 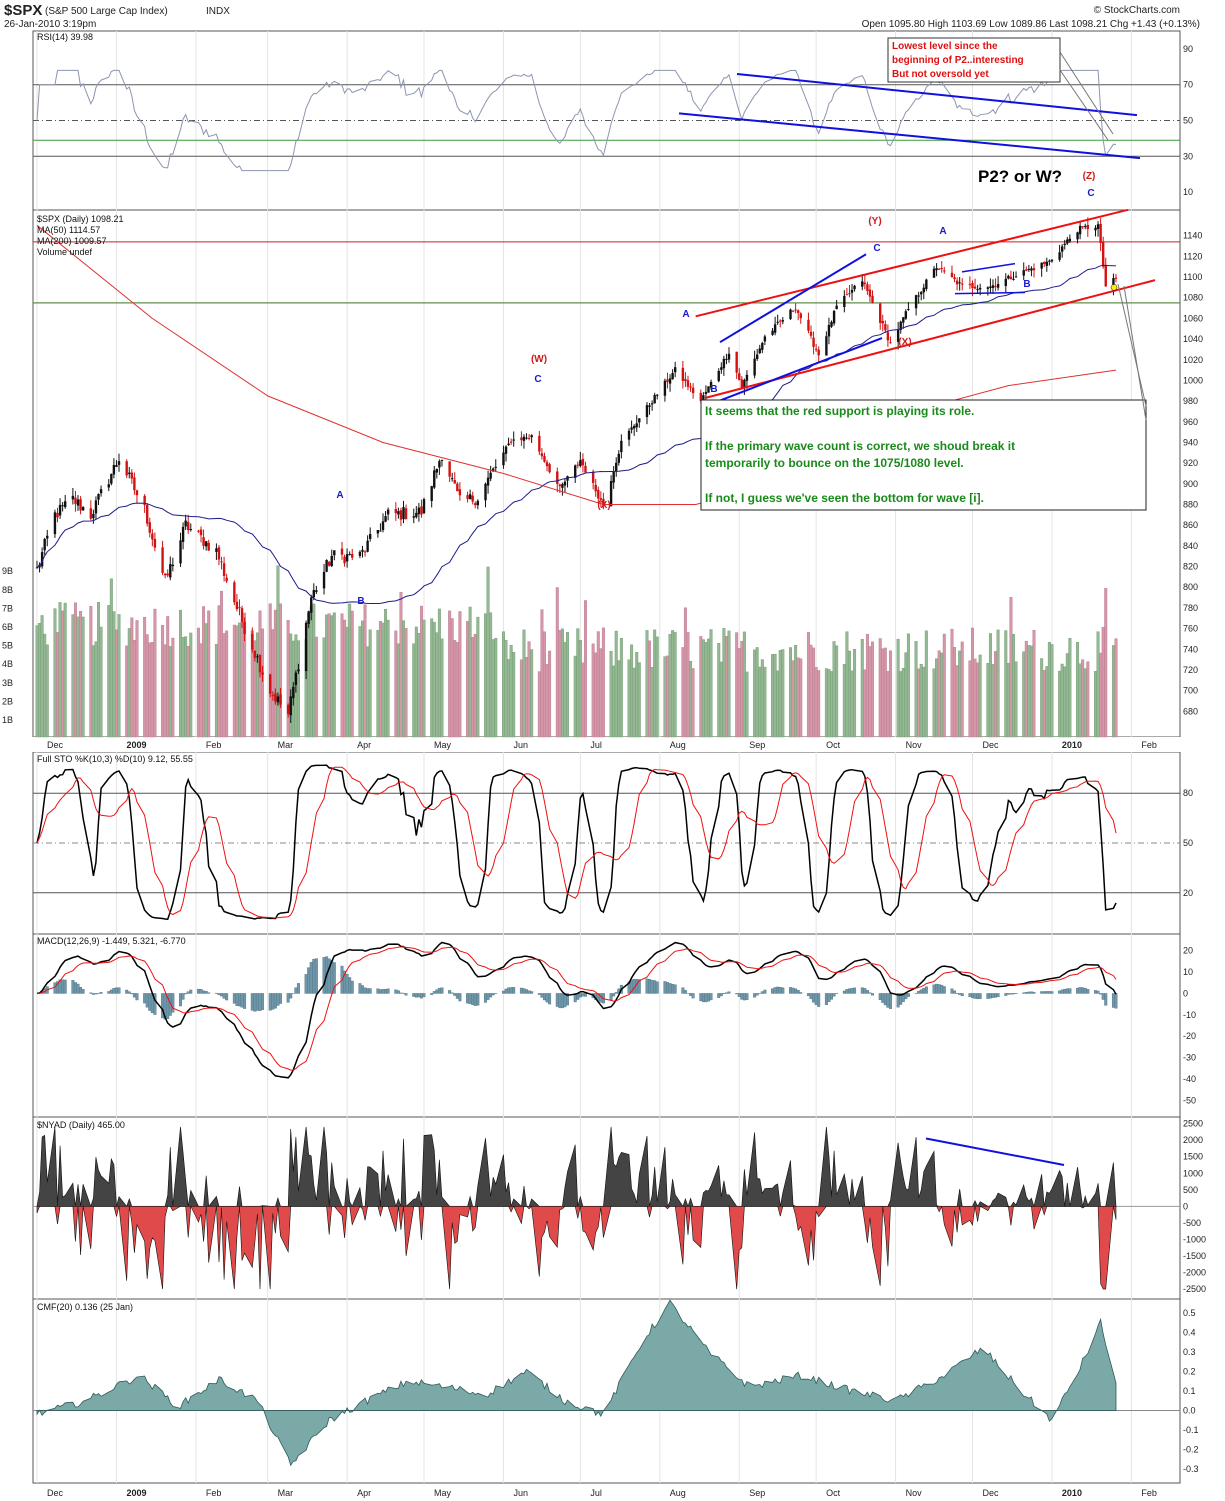 I want to click on month-tick-top: Mar, so click(x=286, y=745).